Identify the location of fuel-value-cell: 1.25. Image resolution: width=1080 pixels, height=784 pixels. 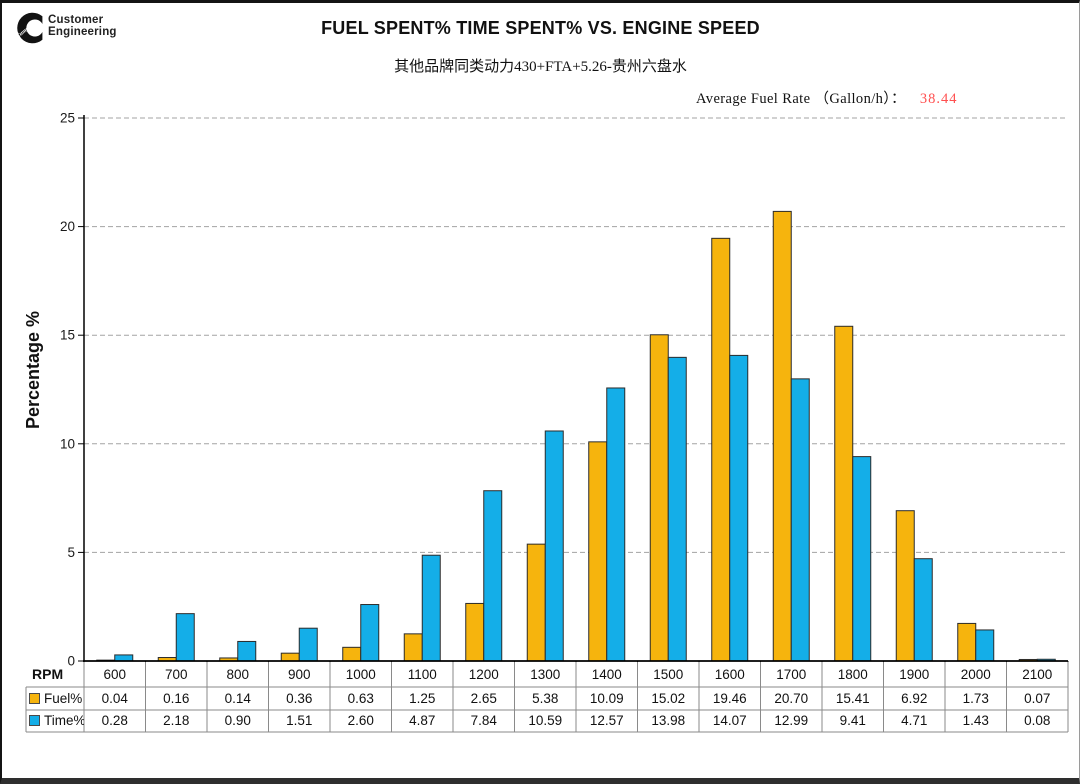
(422, 698).